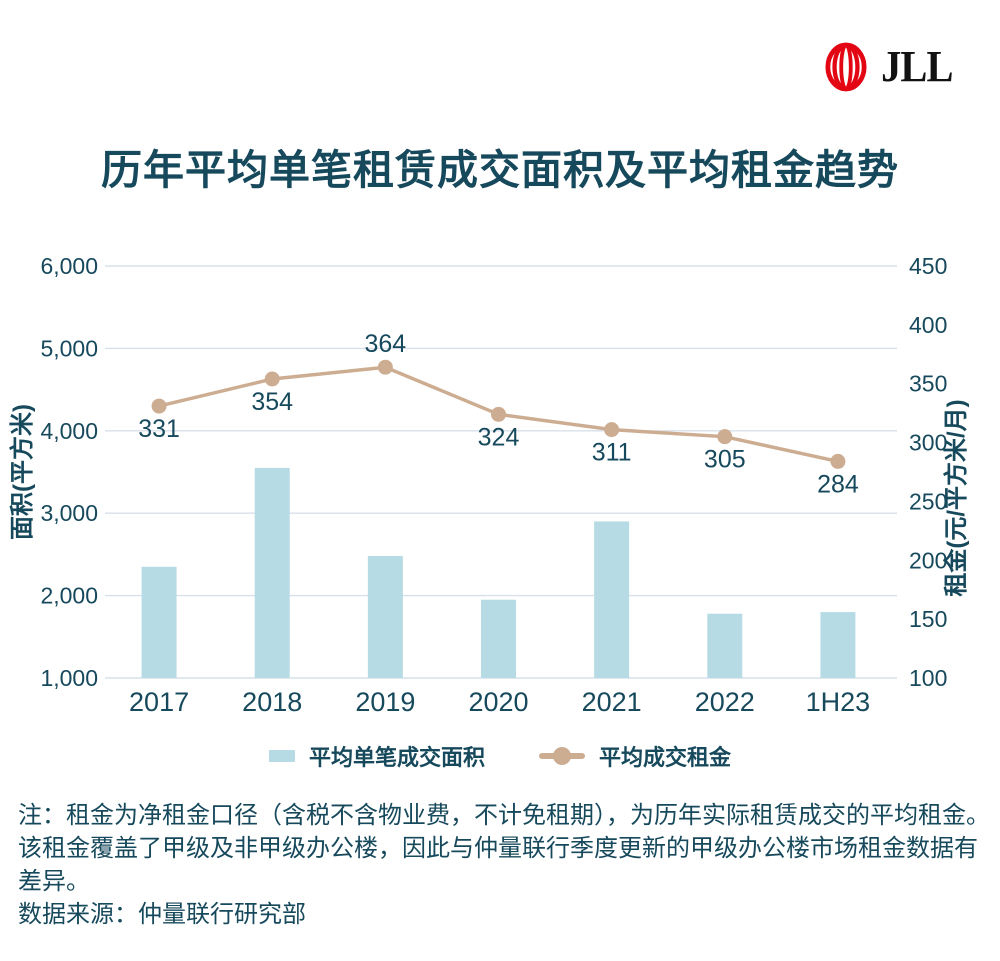 The image size is (1000, 961). Describe the element at coordinates (612, 430) in the screenshot. I see `rent-point-2021` at that location.